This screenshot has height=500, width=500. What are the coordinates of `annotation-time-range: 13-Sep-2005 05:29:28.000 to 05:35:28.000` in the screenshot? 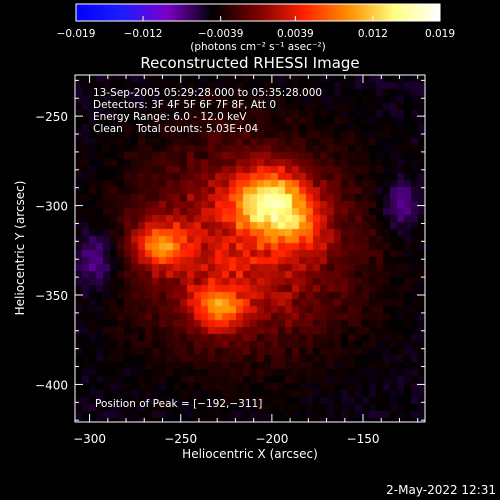 It's located at (207, 93).